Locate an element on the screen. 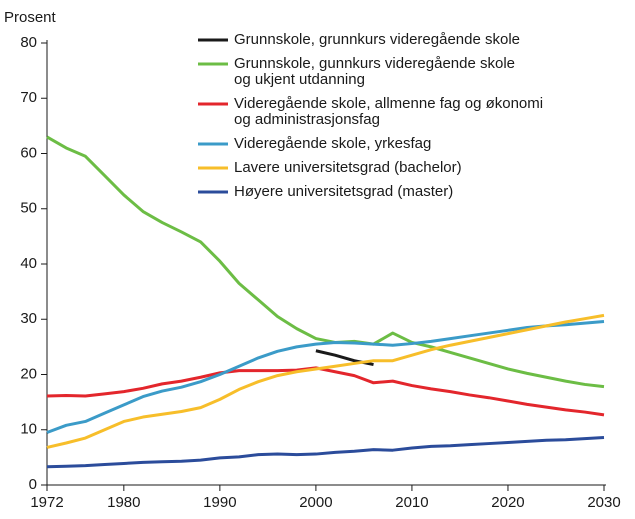 Image resolution: width=635 pixels, height=519 pixels. x-tick-label: 1972 is located at coordinates (46, 502).